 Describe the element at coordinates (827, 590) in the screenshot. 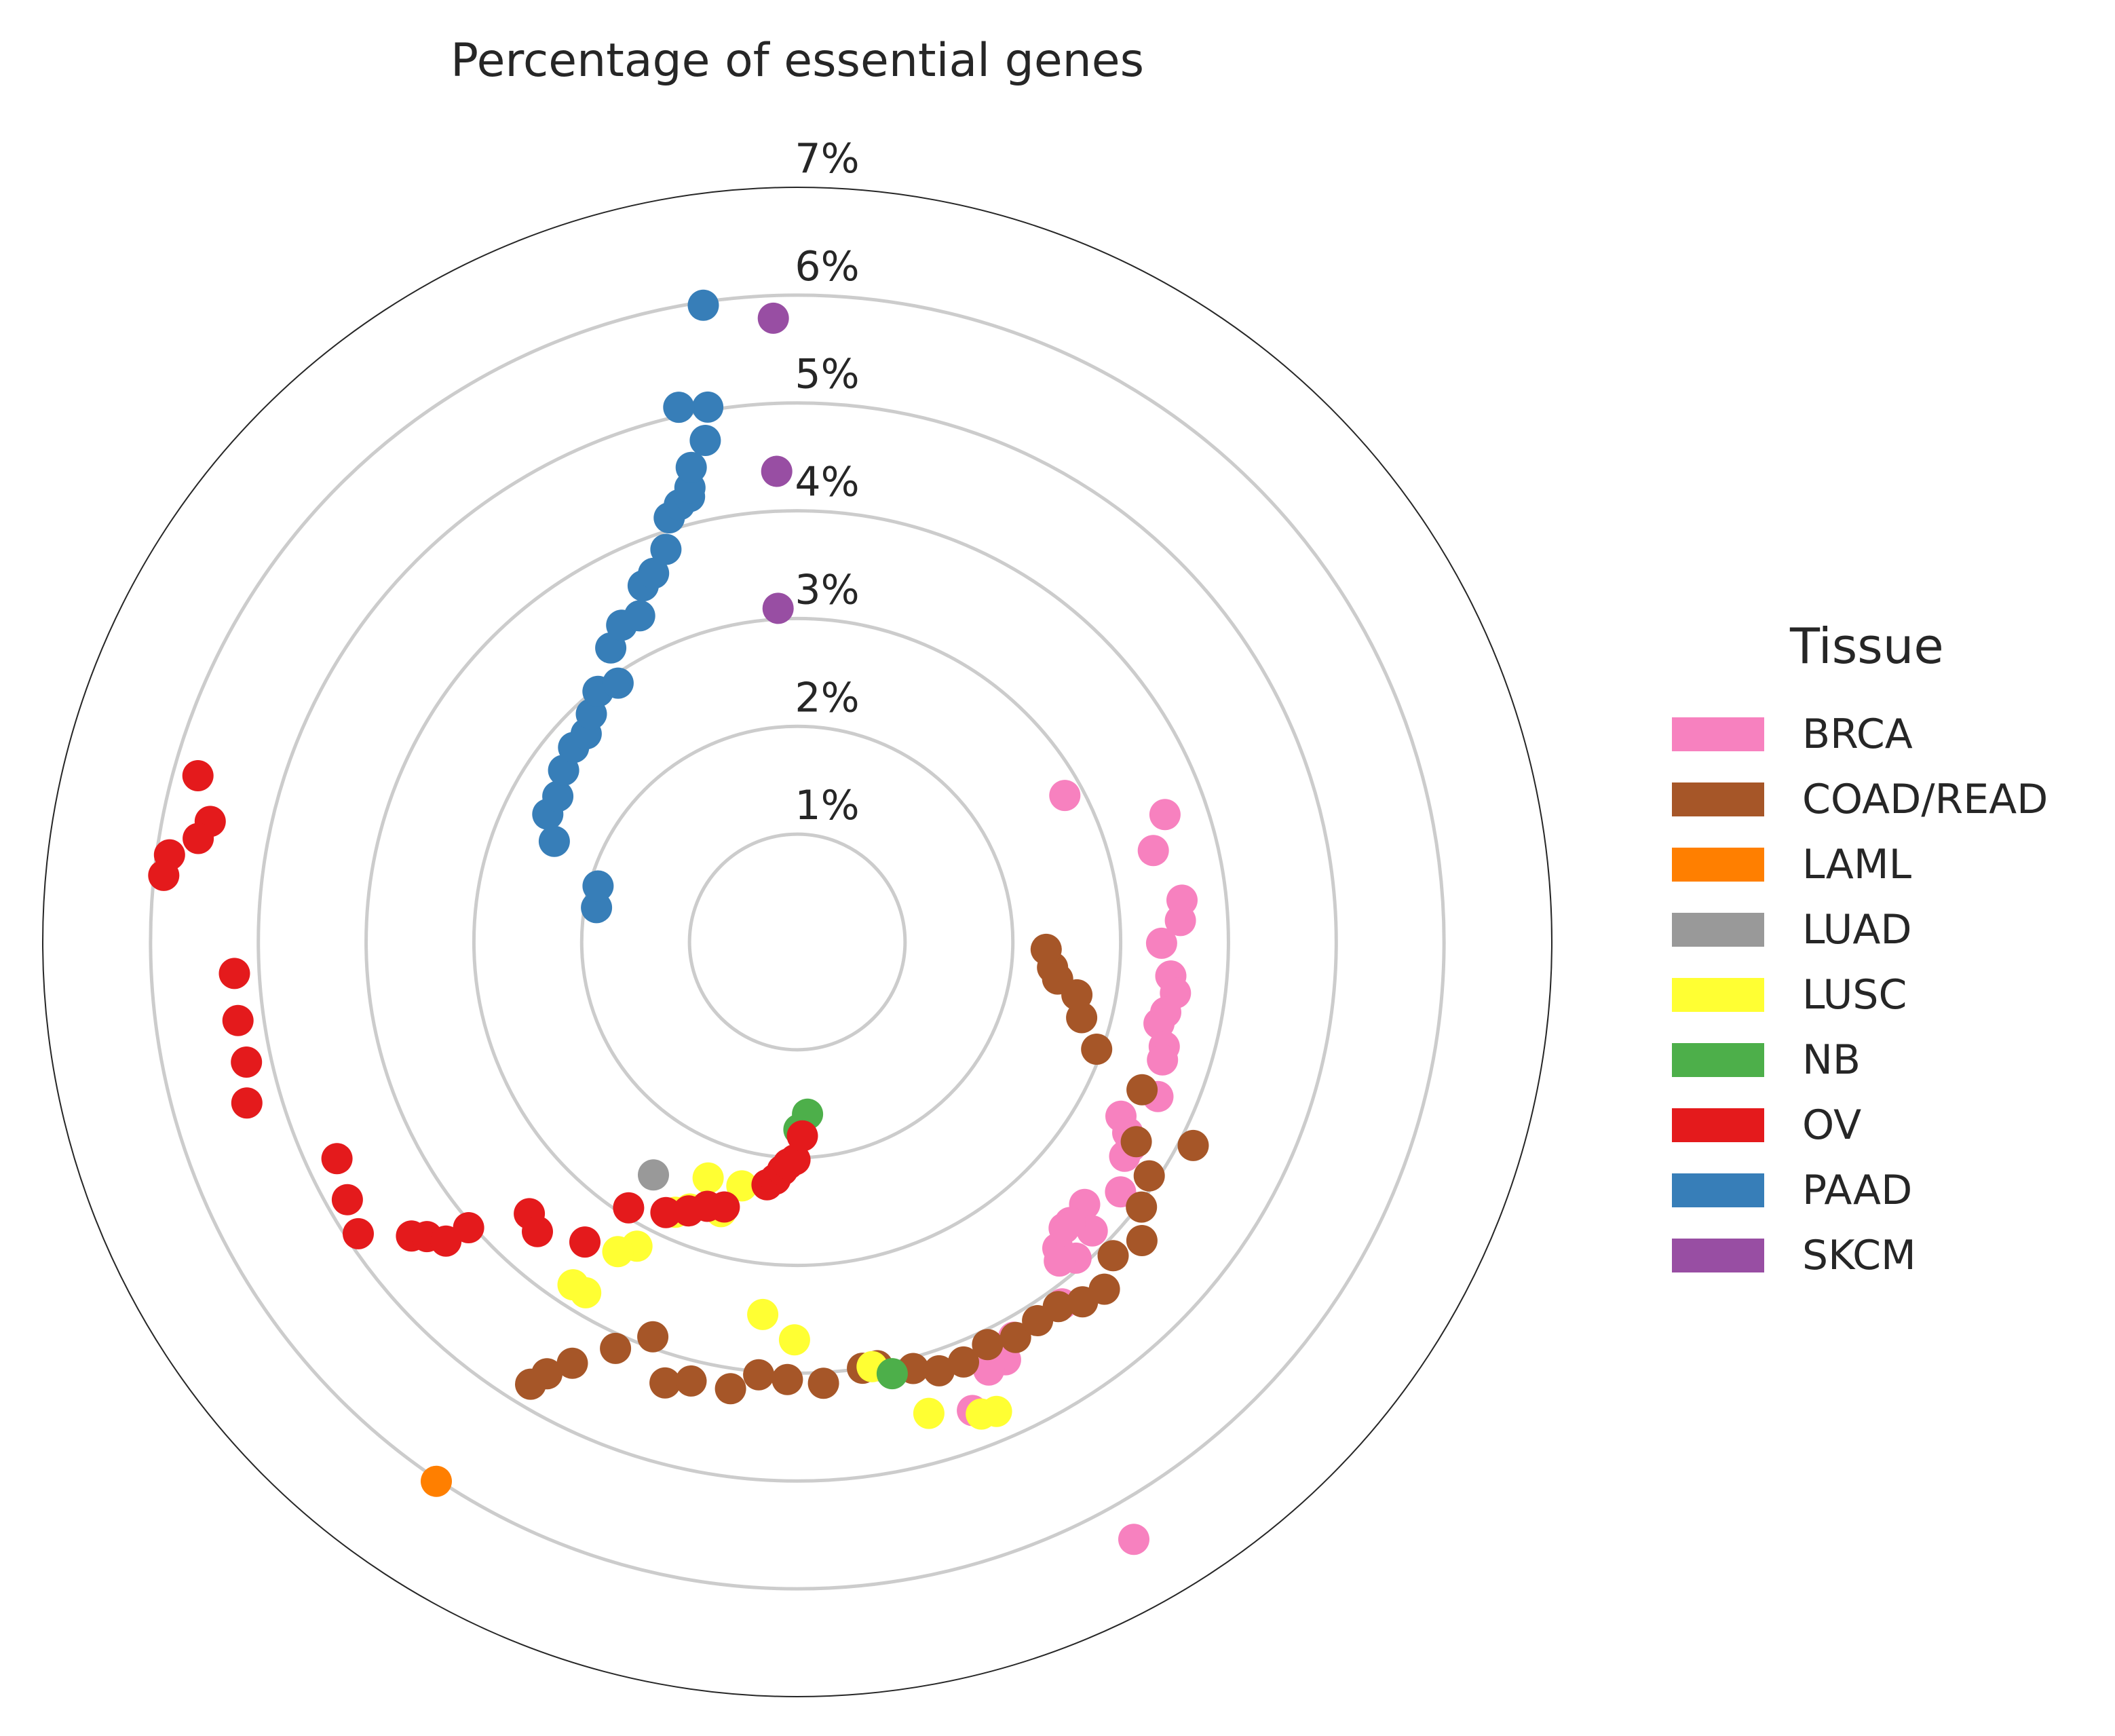

I see `r-tick-label: 3%` at that location.